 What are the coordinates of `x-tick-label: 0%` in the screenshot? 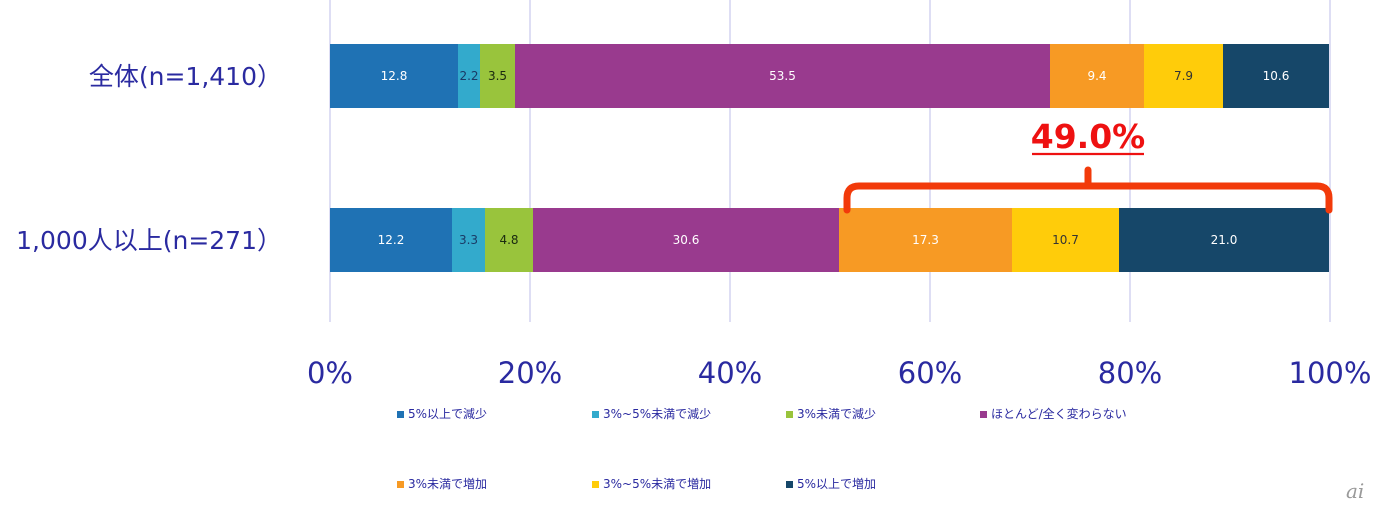 It's located at (330, 373).